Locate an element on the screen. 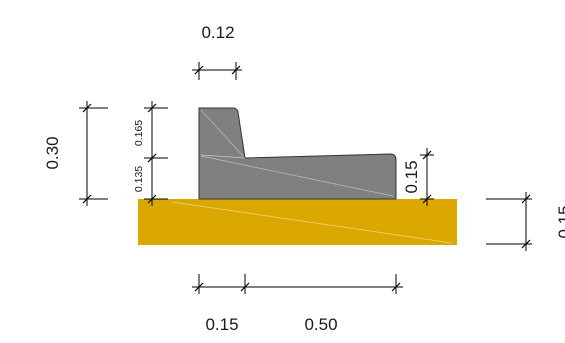 The height and width of the screenshot is (343, 565). dimension-split-heights: 0.165 0.135 is located at coordinates (150, 153).